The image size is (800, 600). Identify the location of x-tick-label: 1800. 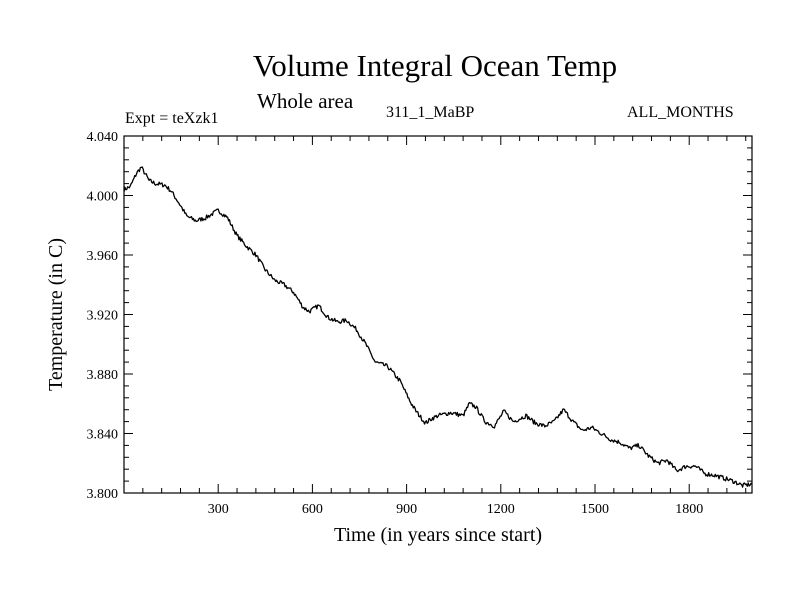
(689, 509).